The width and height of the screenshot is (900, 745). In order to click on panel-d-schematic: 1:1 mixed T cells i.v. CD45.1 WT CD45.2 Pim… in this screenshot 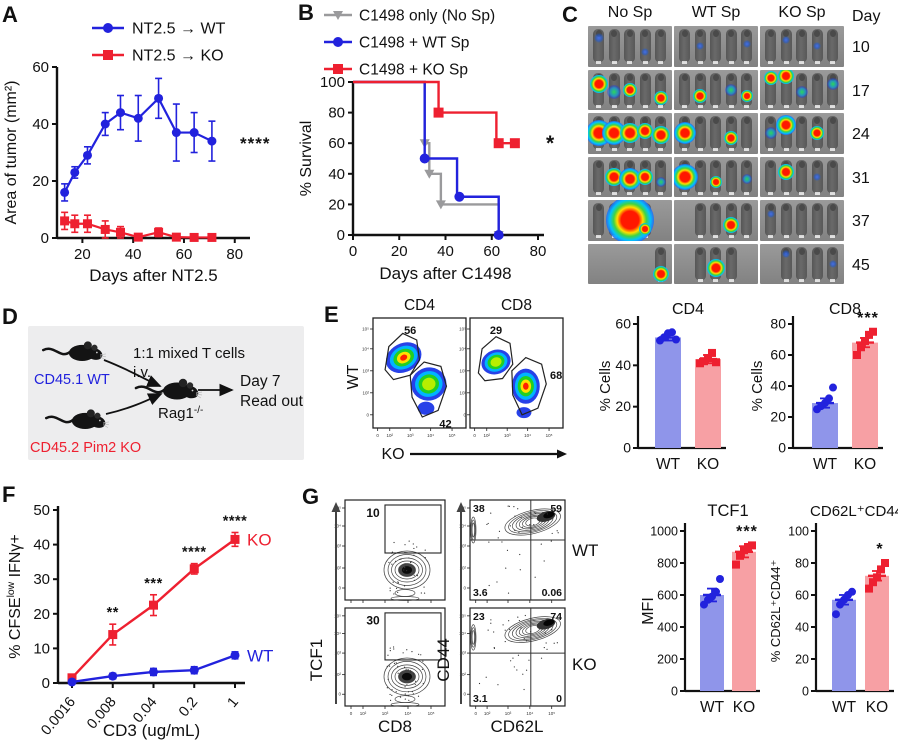, I will do `click(166, 393)`.